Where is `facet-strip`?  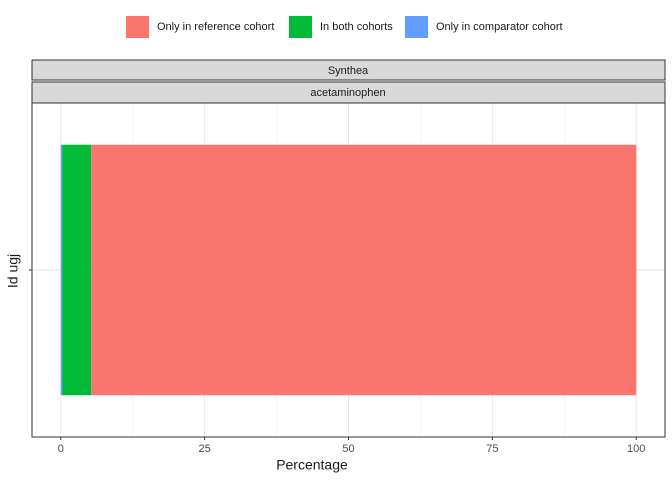
facet-strip is located at coordinates (348, 70).